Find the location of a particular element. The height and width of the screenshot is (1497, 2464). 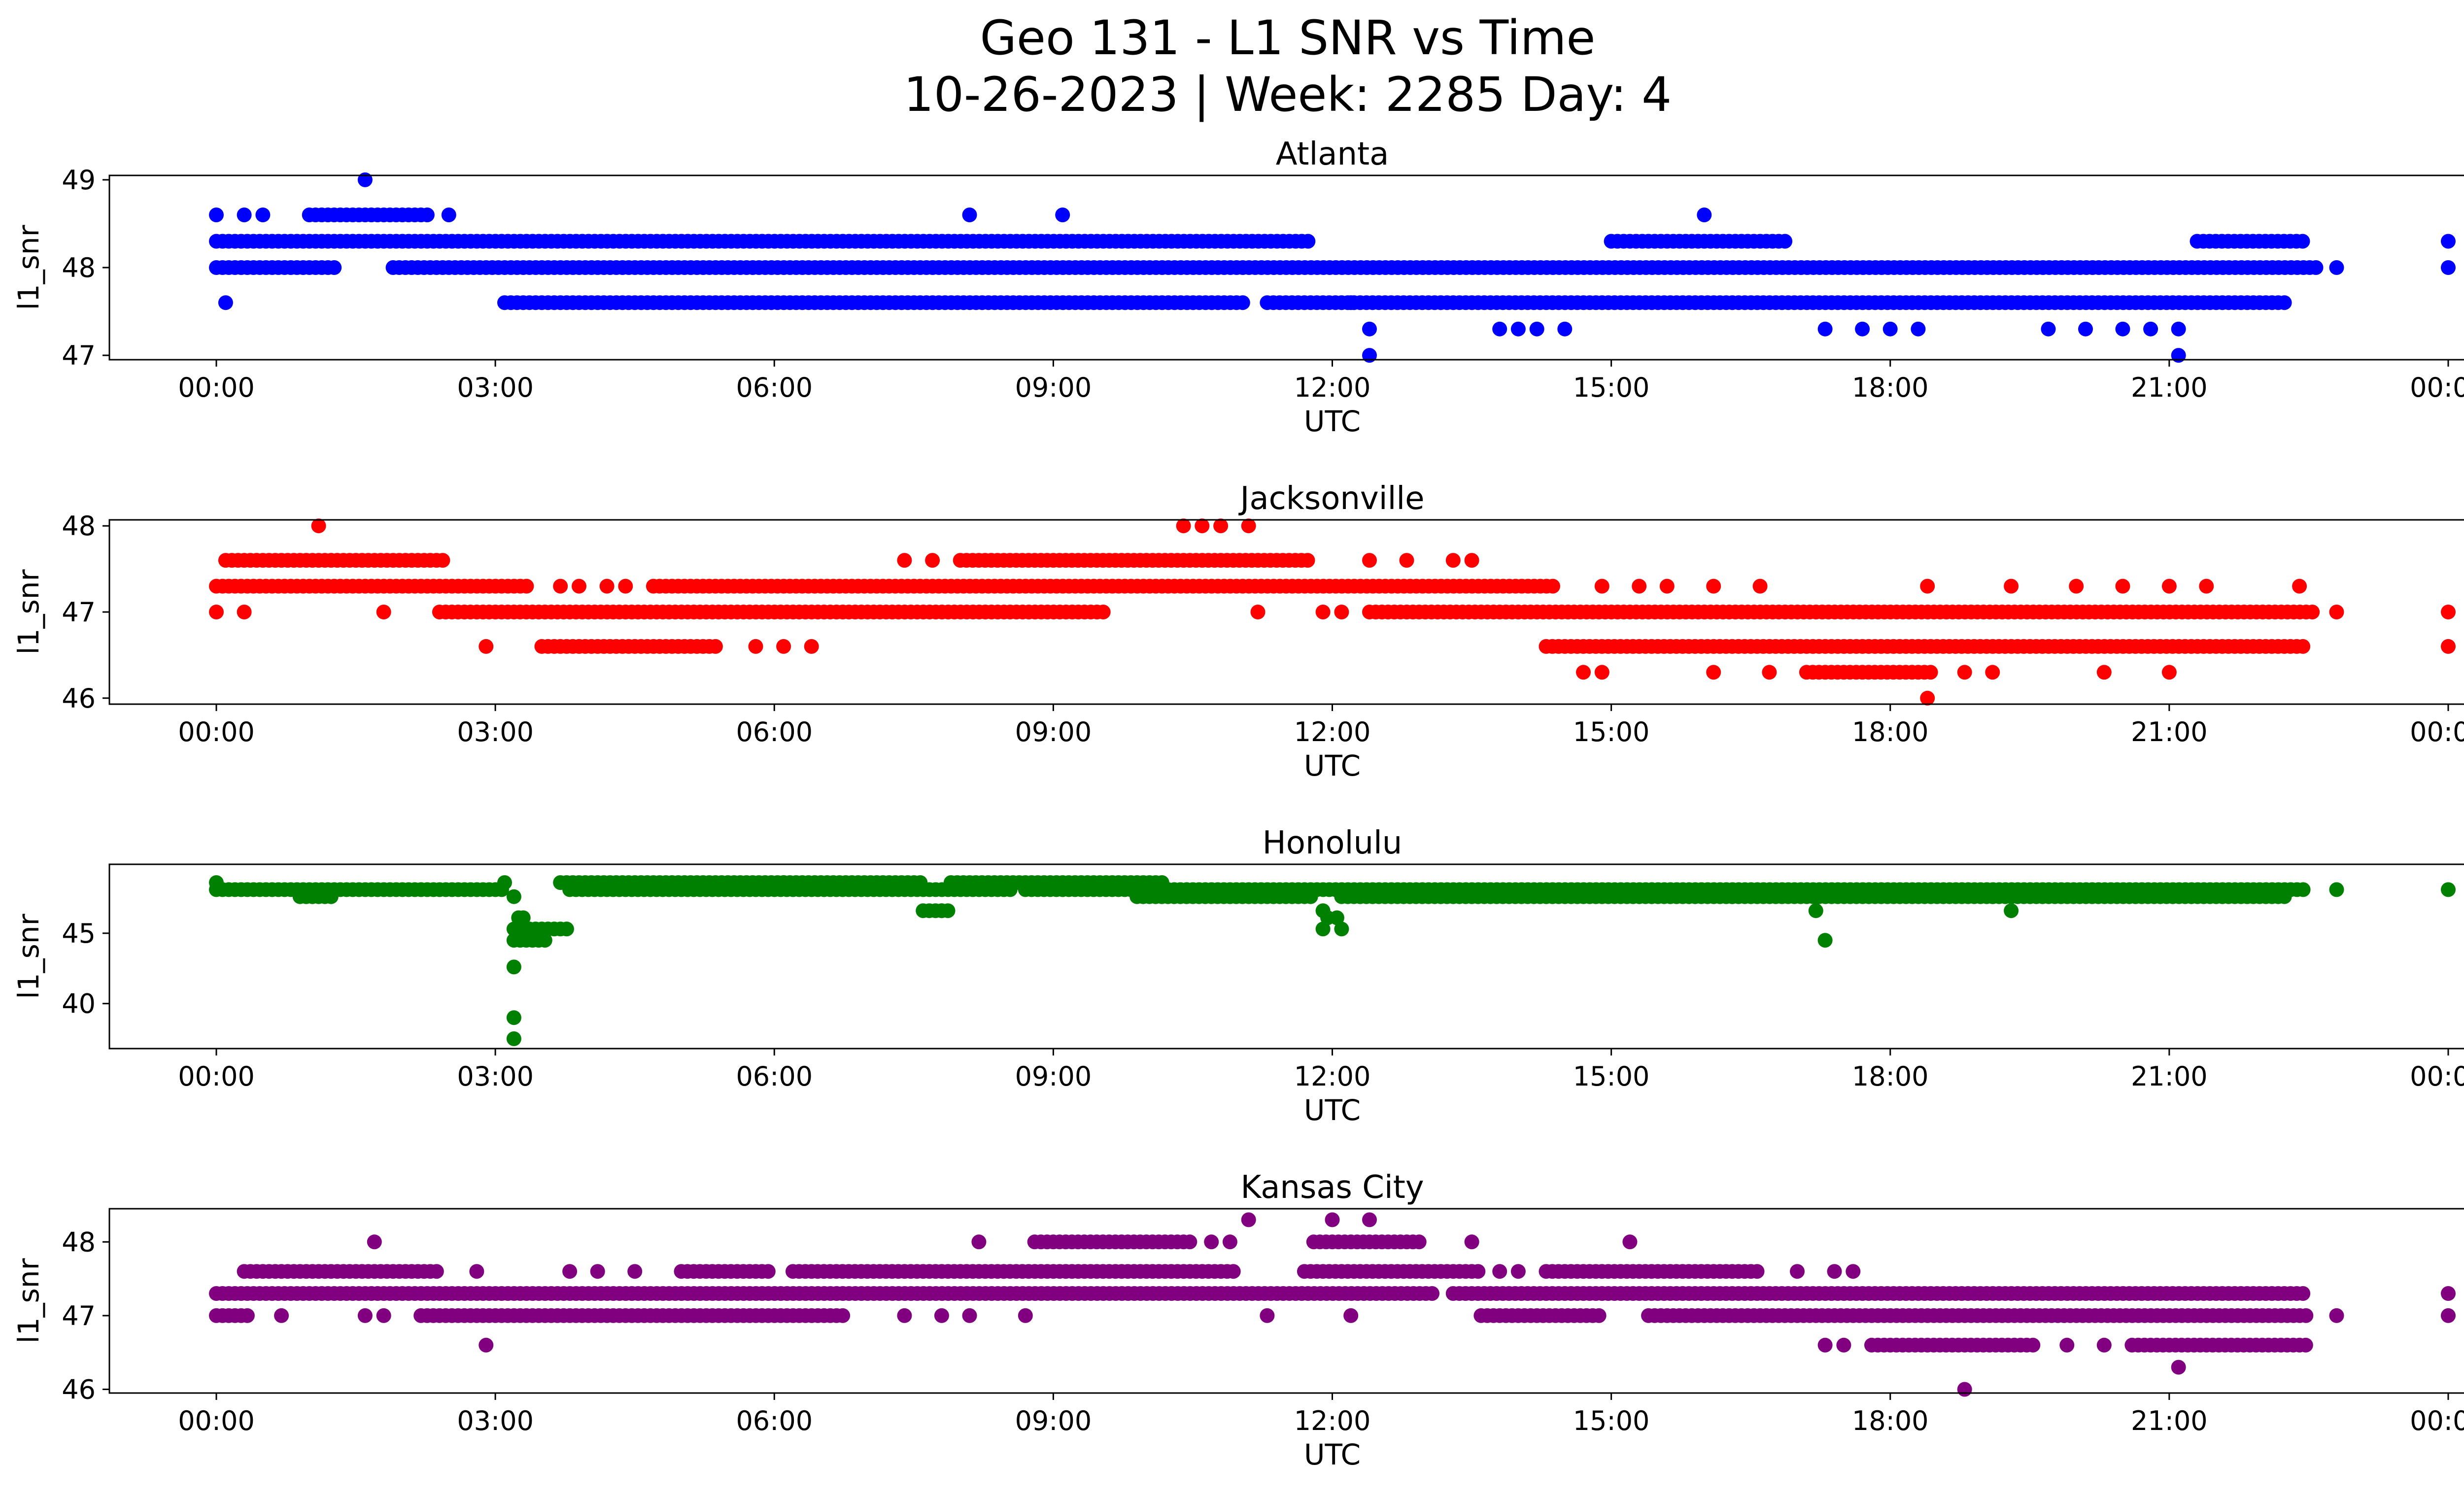

y-tick-label: 47 is located at coordinates (79, 1315).